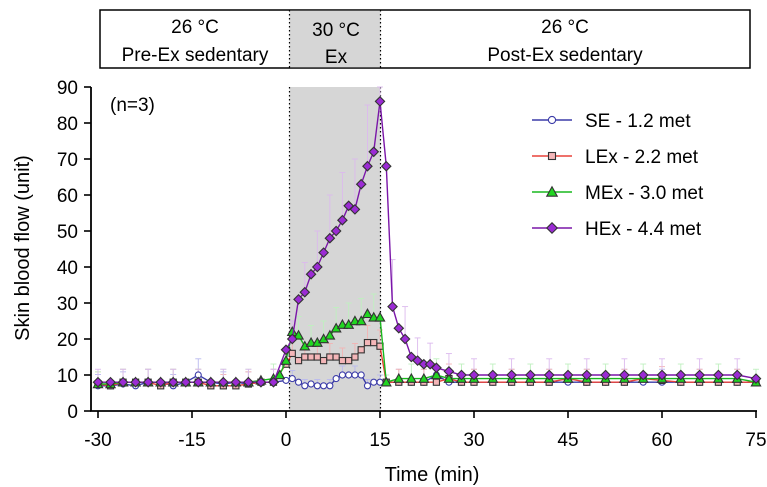  What do you see at coordinates (644, 193) in the screenshot?
I see `legend-label: MEx - 3.0 met` at bounding box center [644, 193].